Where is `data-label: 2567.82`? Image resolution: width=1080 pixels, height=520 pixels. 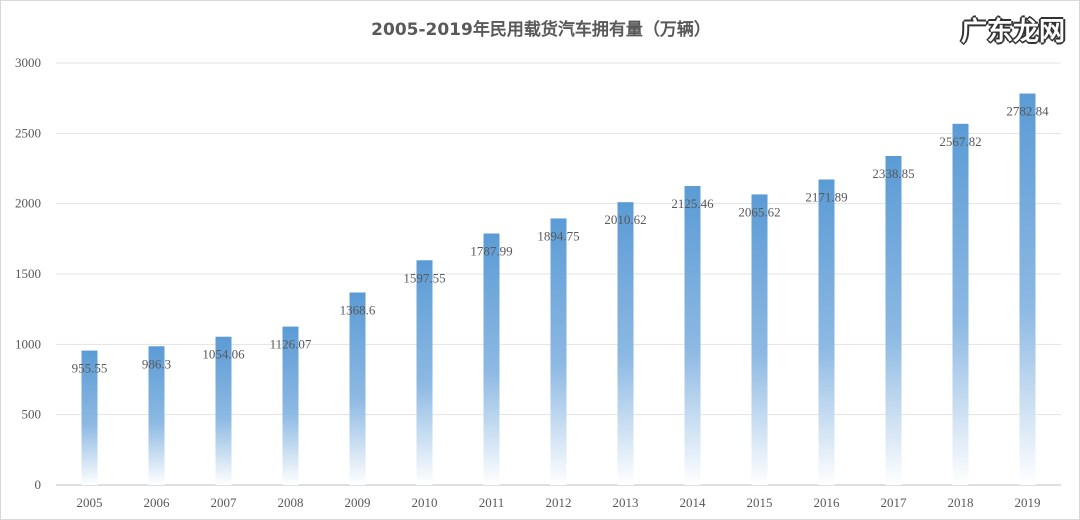
data-label: 2567.82 is located at coordinates (960, 141).